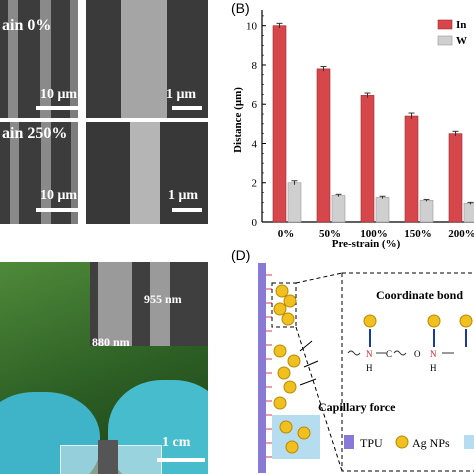 The height and width of the screenshot is (474, 474). I want to click on zoom-connector, so click(319, 278).